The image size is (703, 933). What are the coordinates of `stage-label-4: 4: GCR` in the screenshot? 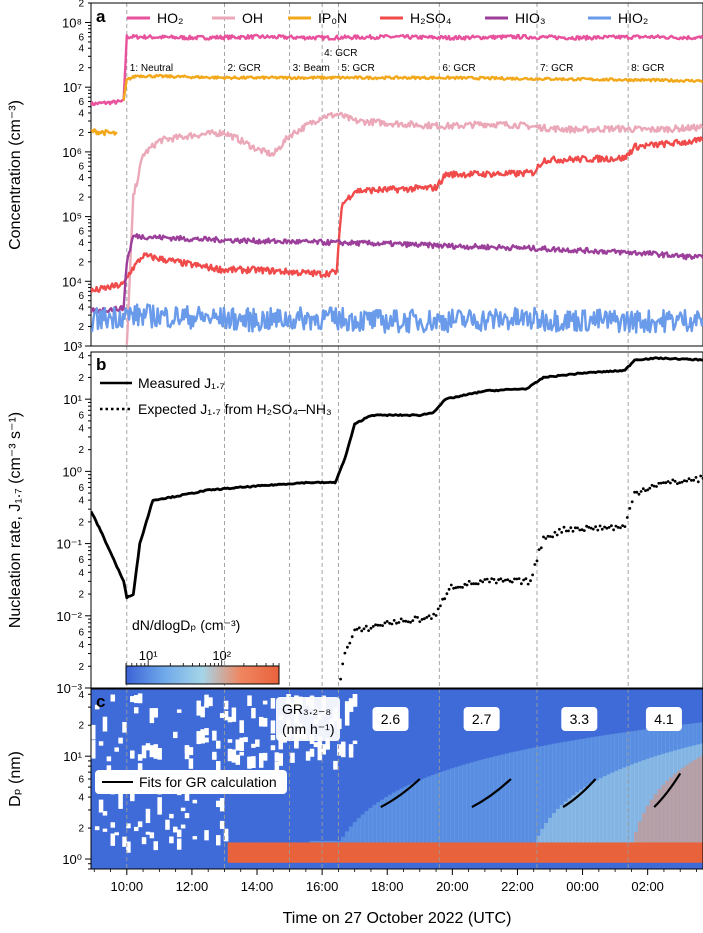 It's located at (340, 53).